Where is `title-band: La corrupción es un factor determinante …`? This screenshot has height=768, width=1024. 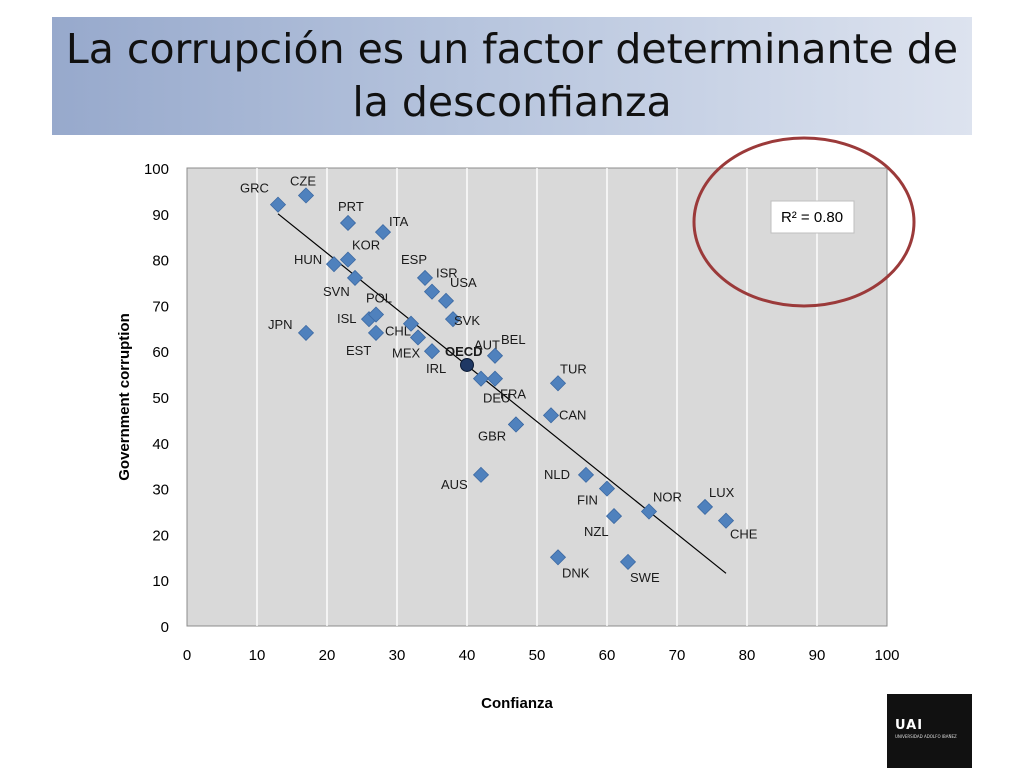 title-band: La corrupción es un factor determinante … is located at coordinates (512, 76).